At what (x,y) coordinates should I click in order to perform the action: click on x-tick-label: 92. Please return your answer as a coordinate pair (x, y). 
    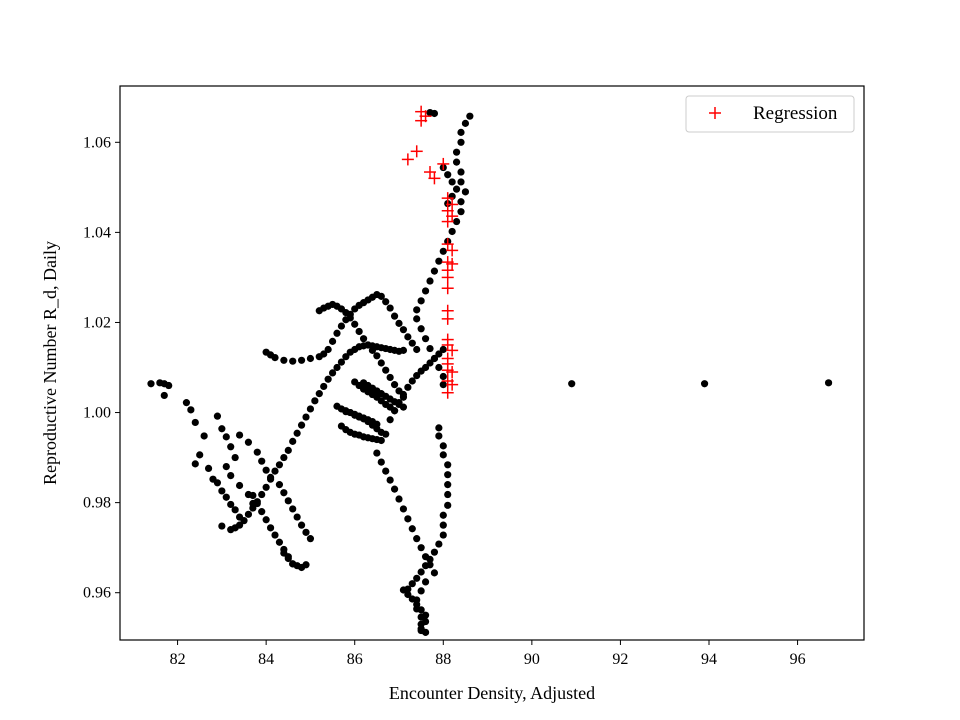
    Looking at the image, I should click on (620, 659).